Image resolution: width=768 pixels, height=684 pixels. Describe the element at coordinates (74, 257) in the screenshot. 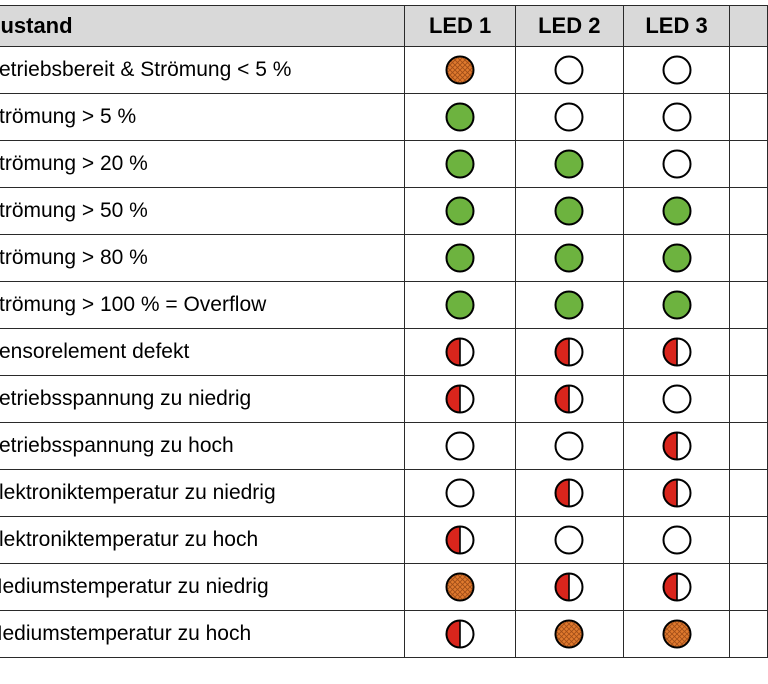

I see `state-label: Strömung > 80 %` at that location.